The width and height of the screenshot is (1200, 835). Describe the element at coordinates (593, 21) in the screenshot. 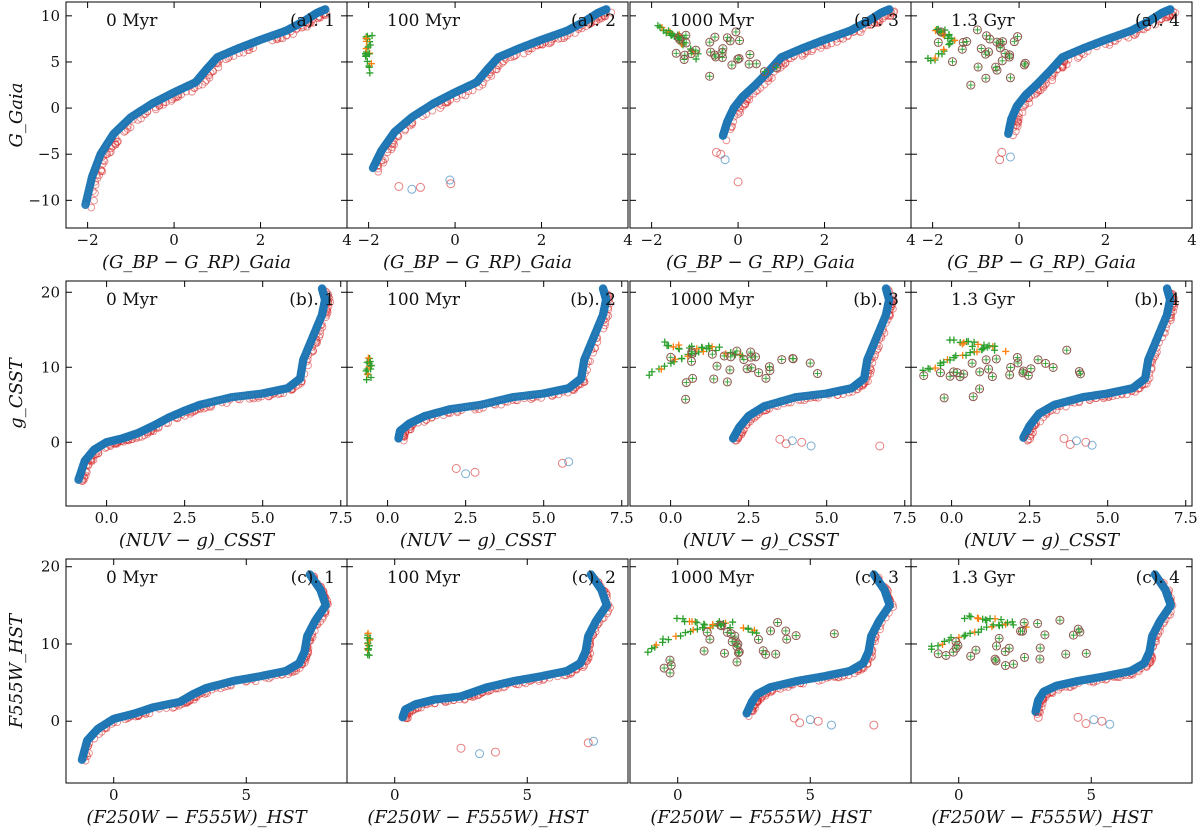

I see `panel-label: (a). 2` at that location.